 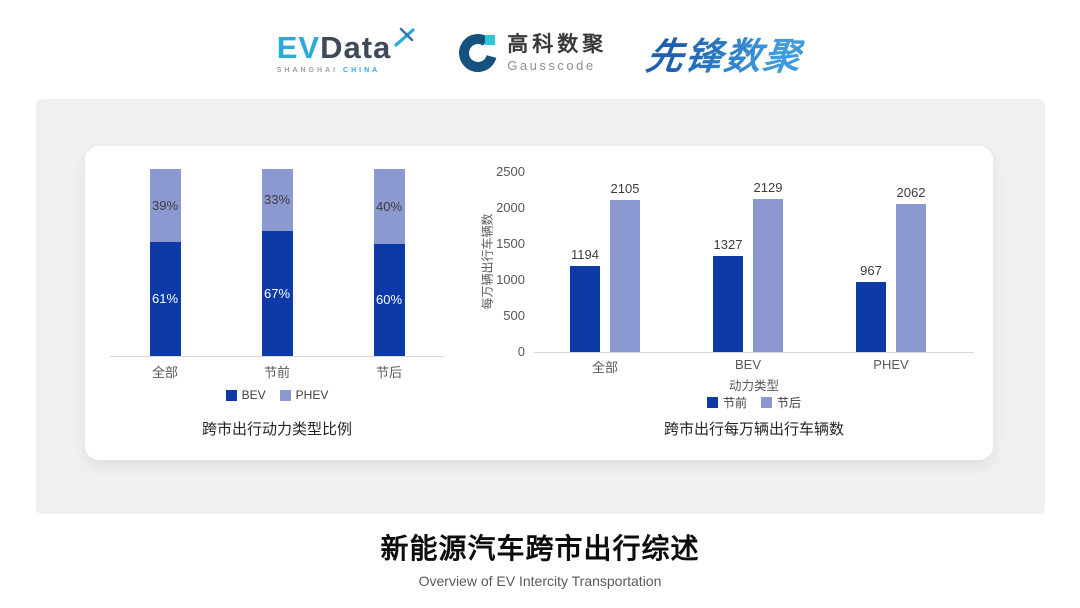 I want to click on bev-percent-label: 61%, so click(x=165, y=298).